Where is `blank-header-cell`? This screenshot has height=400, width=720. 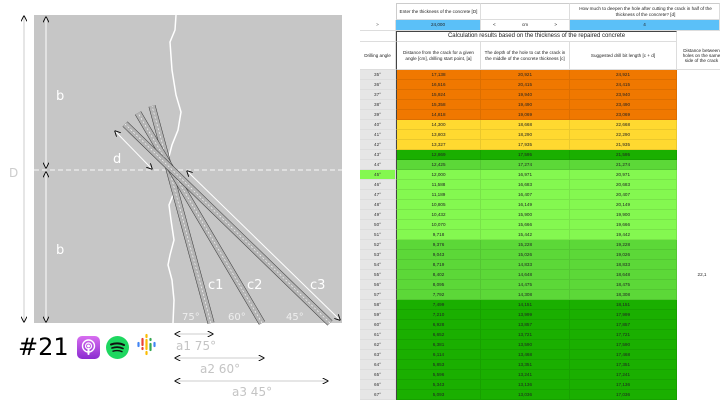
blank-header-cell is located at coordinates (525, 11).